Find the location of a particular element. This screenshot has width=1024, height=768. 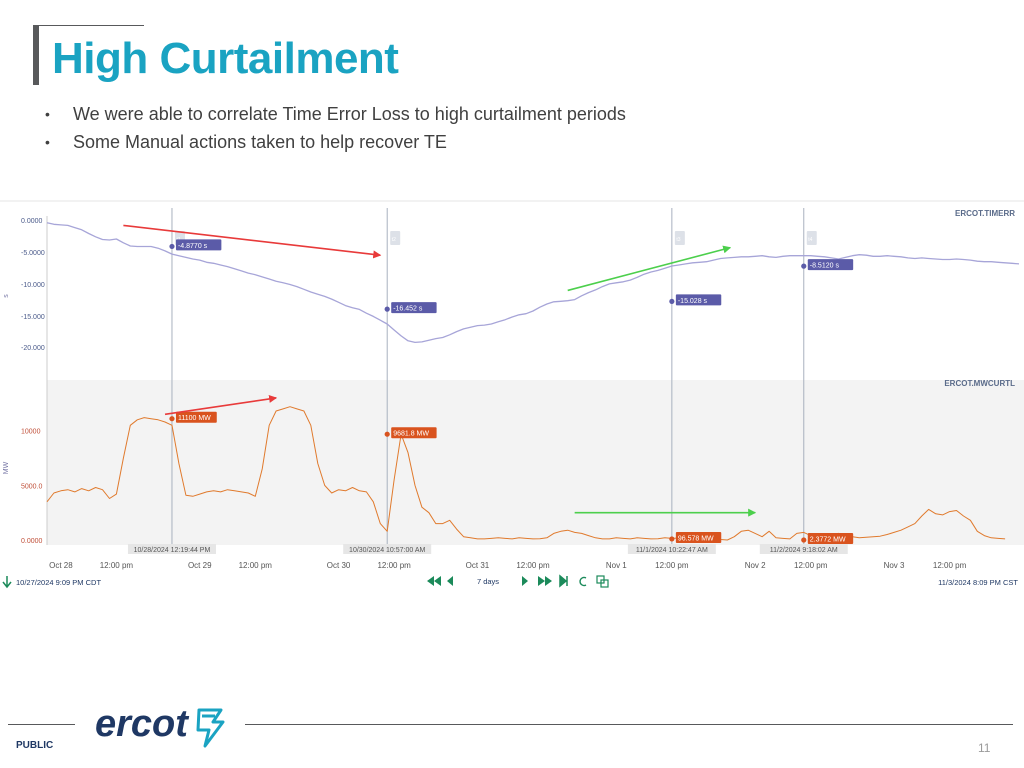

y-tick-label: -15.000 is located at coordinates (33, 317).